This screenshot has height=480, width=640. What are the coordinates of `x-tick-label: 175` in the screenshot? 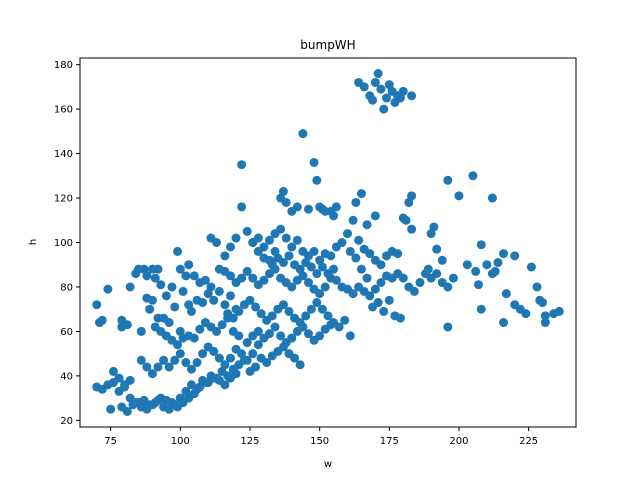 It's located at (389, 441).